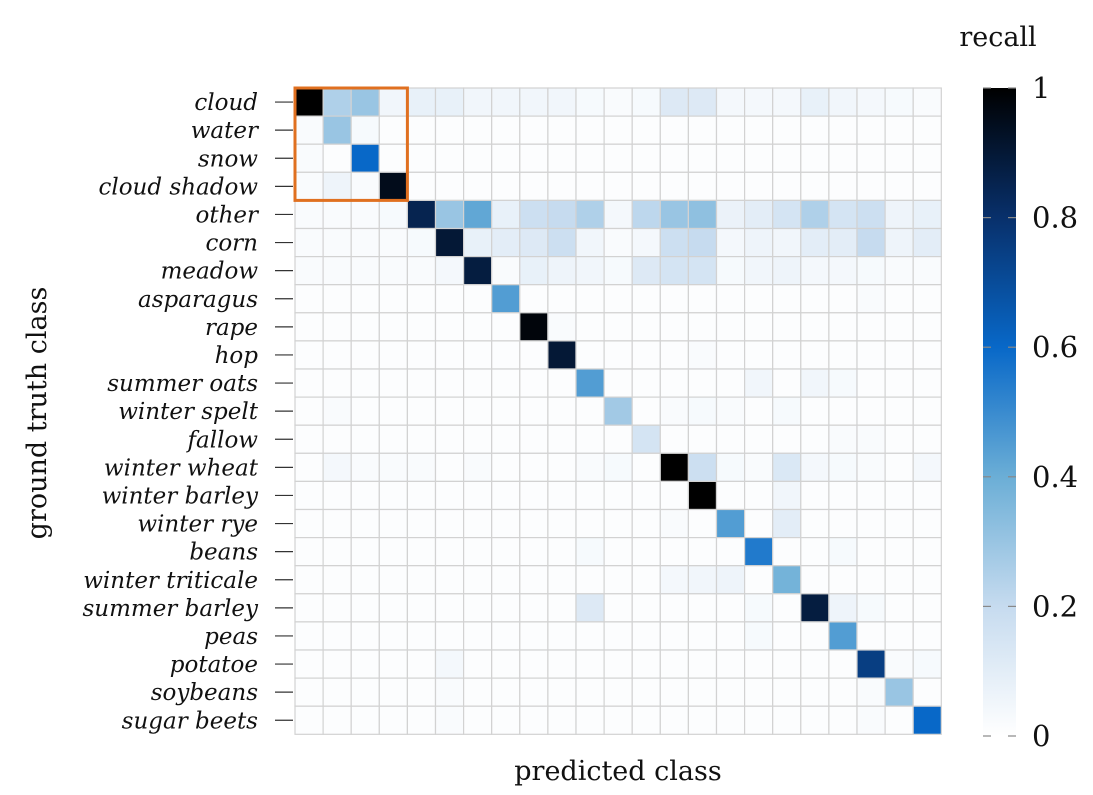 This screenshot has width=1093, height=795. Describe the element at coordinates (1055, 477) in the screenshot. I see `colorbar-tick-label: 0.4` at that location.